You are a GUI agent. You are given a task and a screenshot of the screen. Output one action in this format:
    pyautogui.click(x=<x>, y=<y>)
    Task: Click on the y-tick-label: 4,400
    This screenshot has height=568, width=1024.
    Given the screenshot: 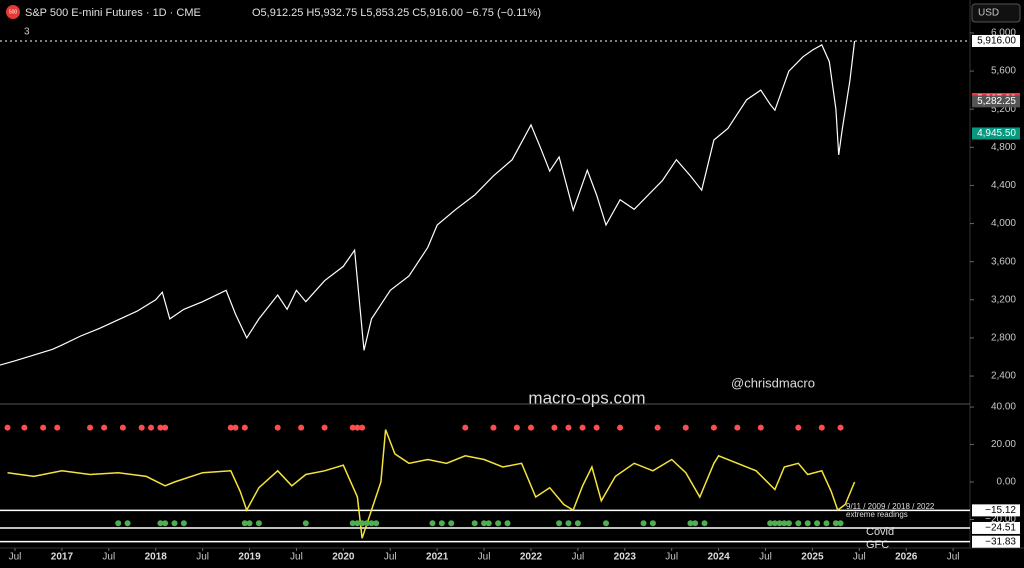 What is the action you would take?
    pyautogui.click(x=1003, y=185)
    